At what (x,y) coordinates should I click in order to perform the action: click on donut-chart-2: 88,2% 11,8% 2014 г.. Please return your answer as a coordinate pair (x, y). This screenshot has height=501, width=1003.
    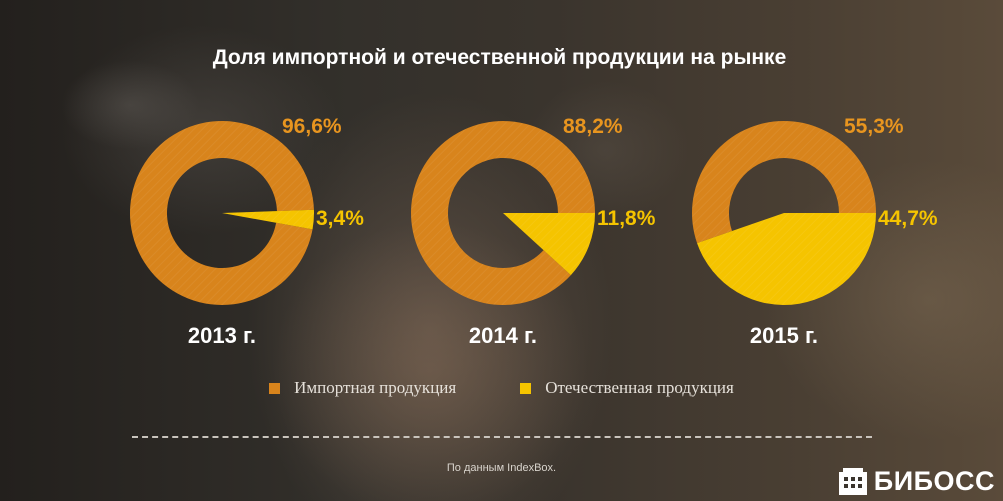
    Looking at the image, I should click on (533, 231).